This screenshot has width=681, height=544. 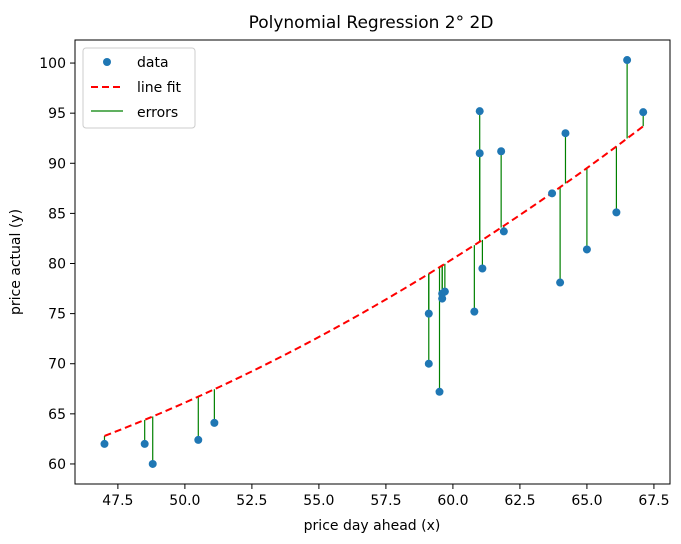 What do you see at coordinates (107, 62) in the screenshot?
I see `legend-data-marker` at bounding box center [107, 62].